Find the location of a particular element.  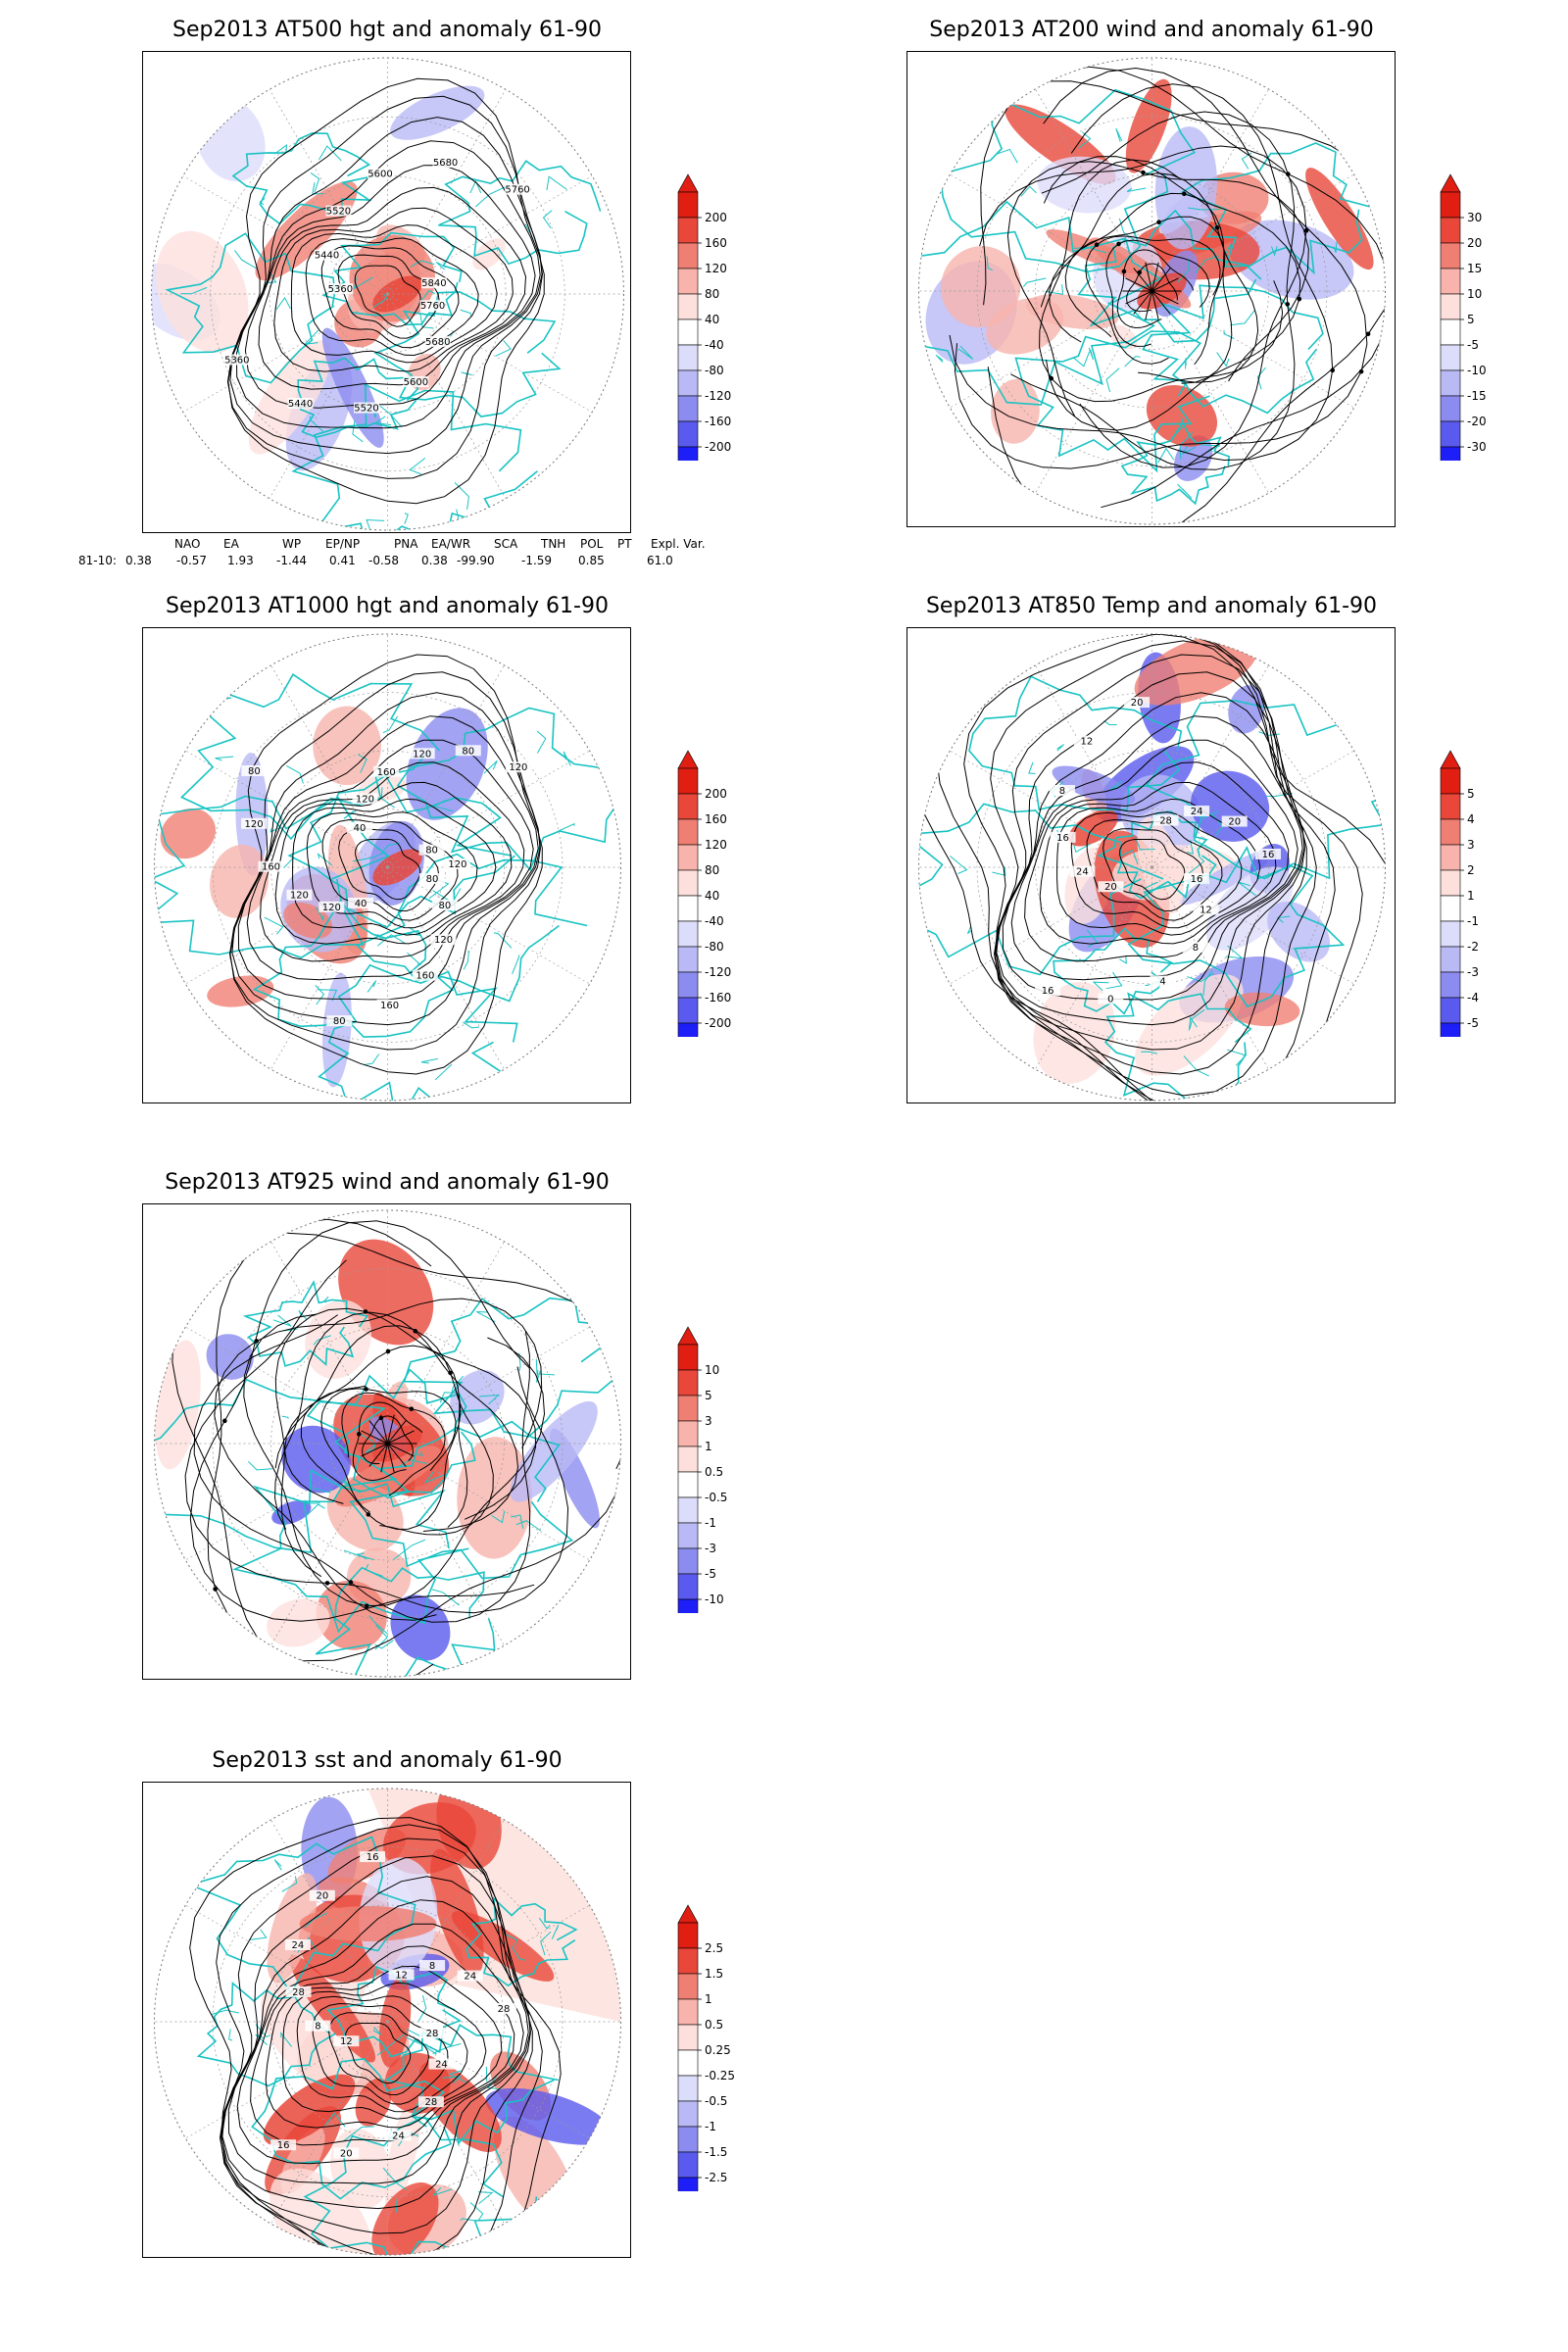

contour-label: 8 is located at coordinates (1196, 948).